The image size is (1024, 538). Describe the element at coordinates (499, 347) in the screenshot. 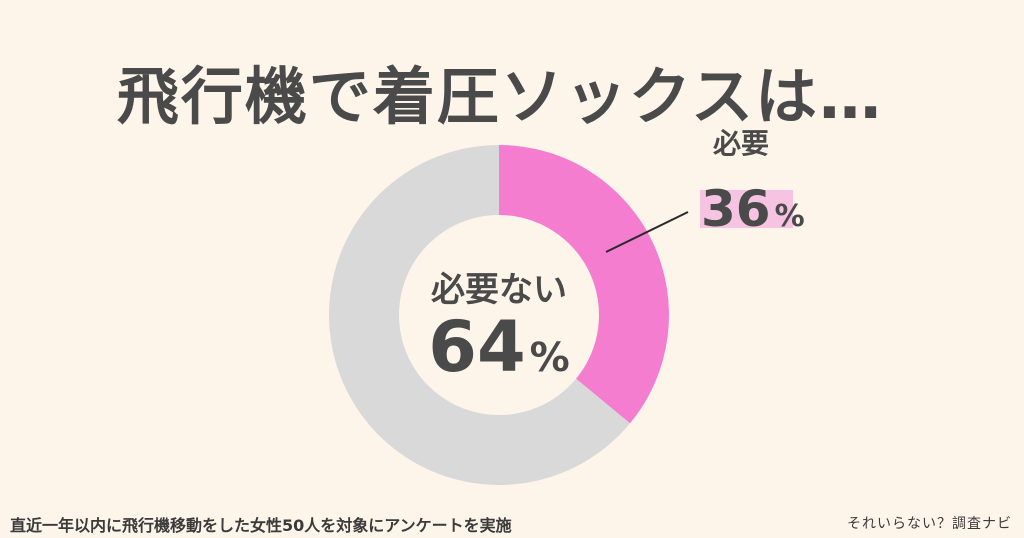

I see `slice-value-unnecessary: 64%` at that location.